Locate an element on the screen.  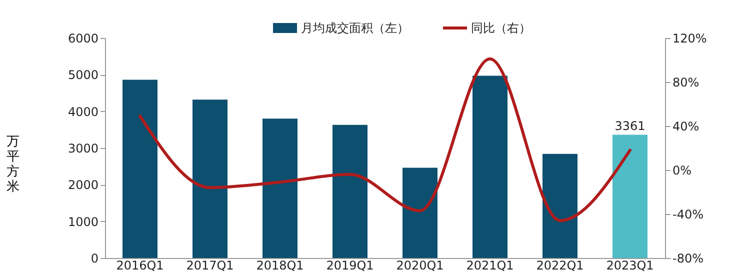
y2-tick-label: 120% is located at coordinates (689, 39).